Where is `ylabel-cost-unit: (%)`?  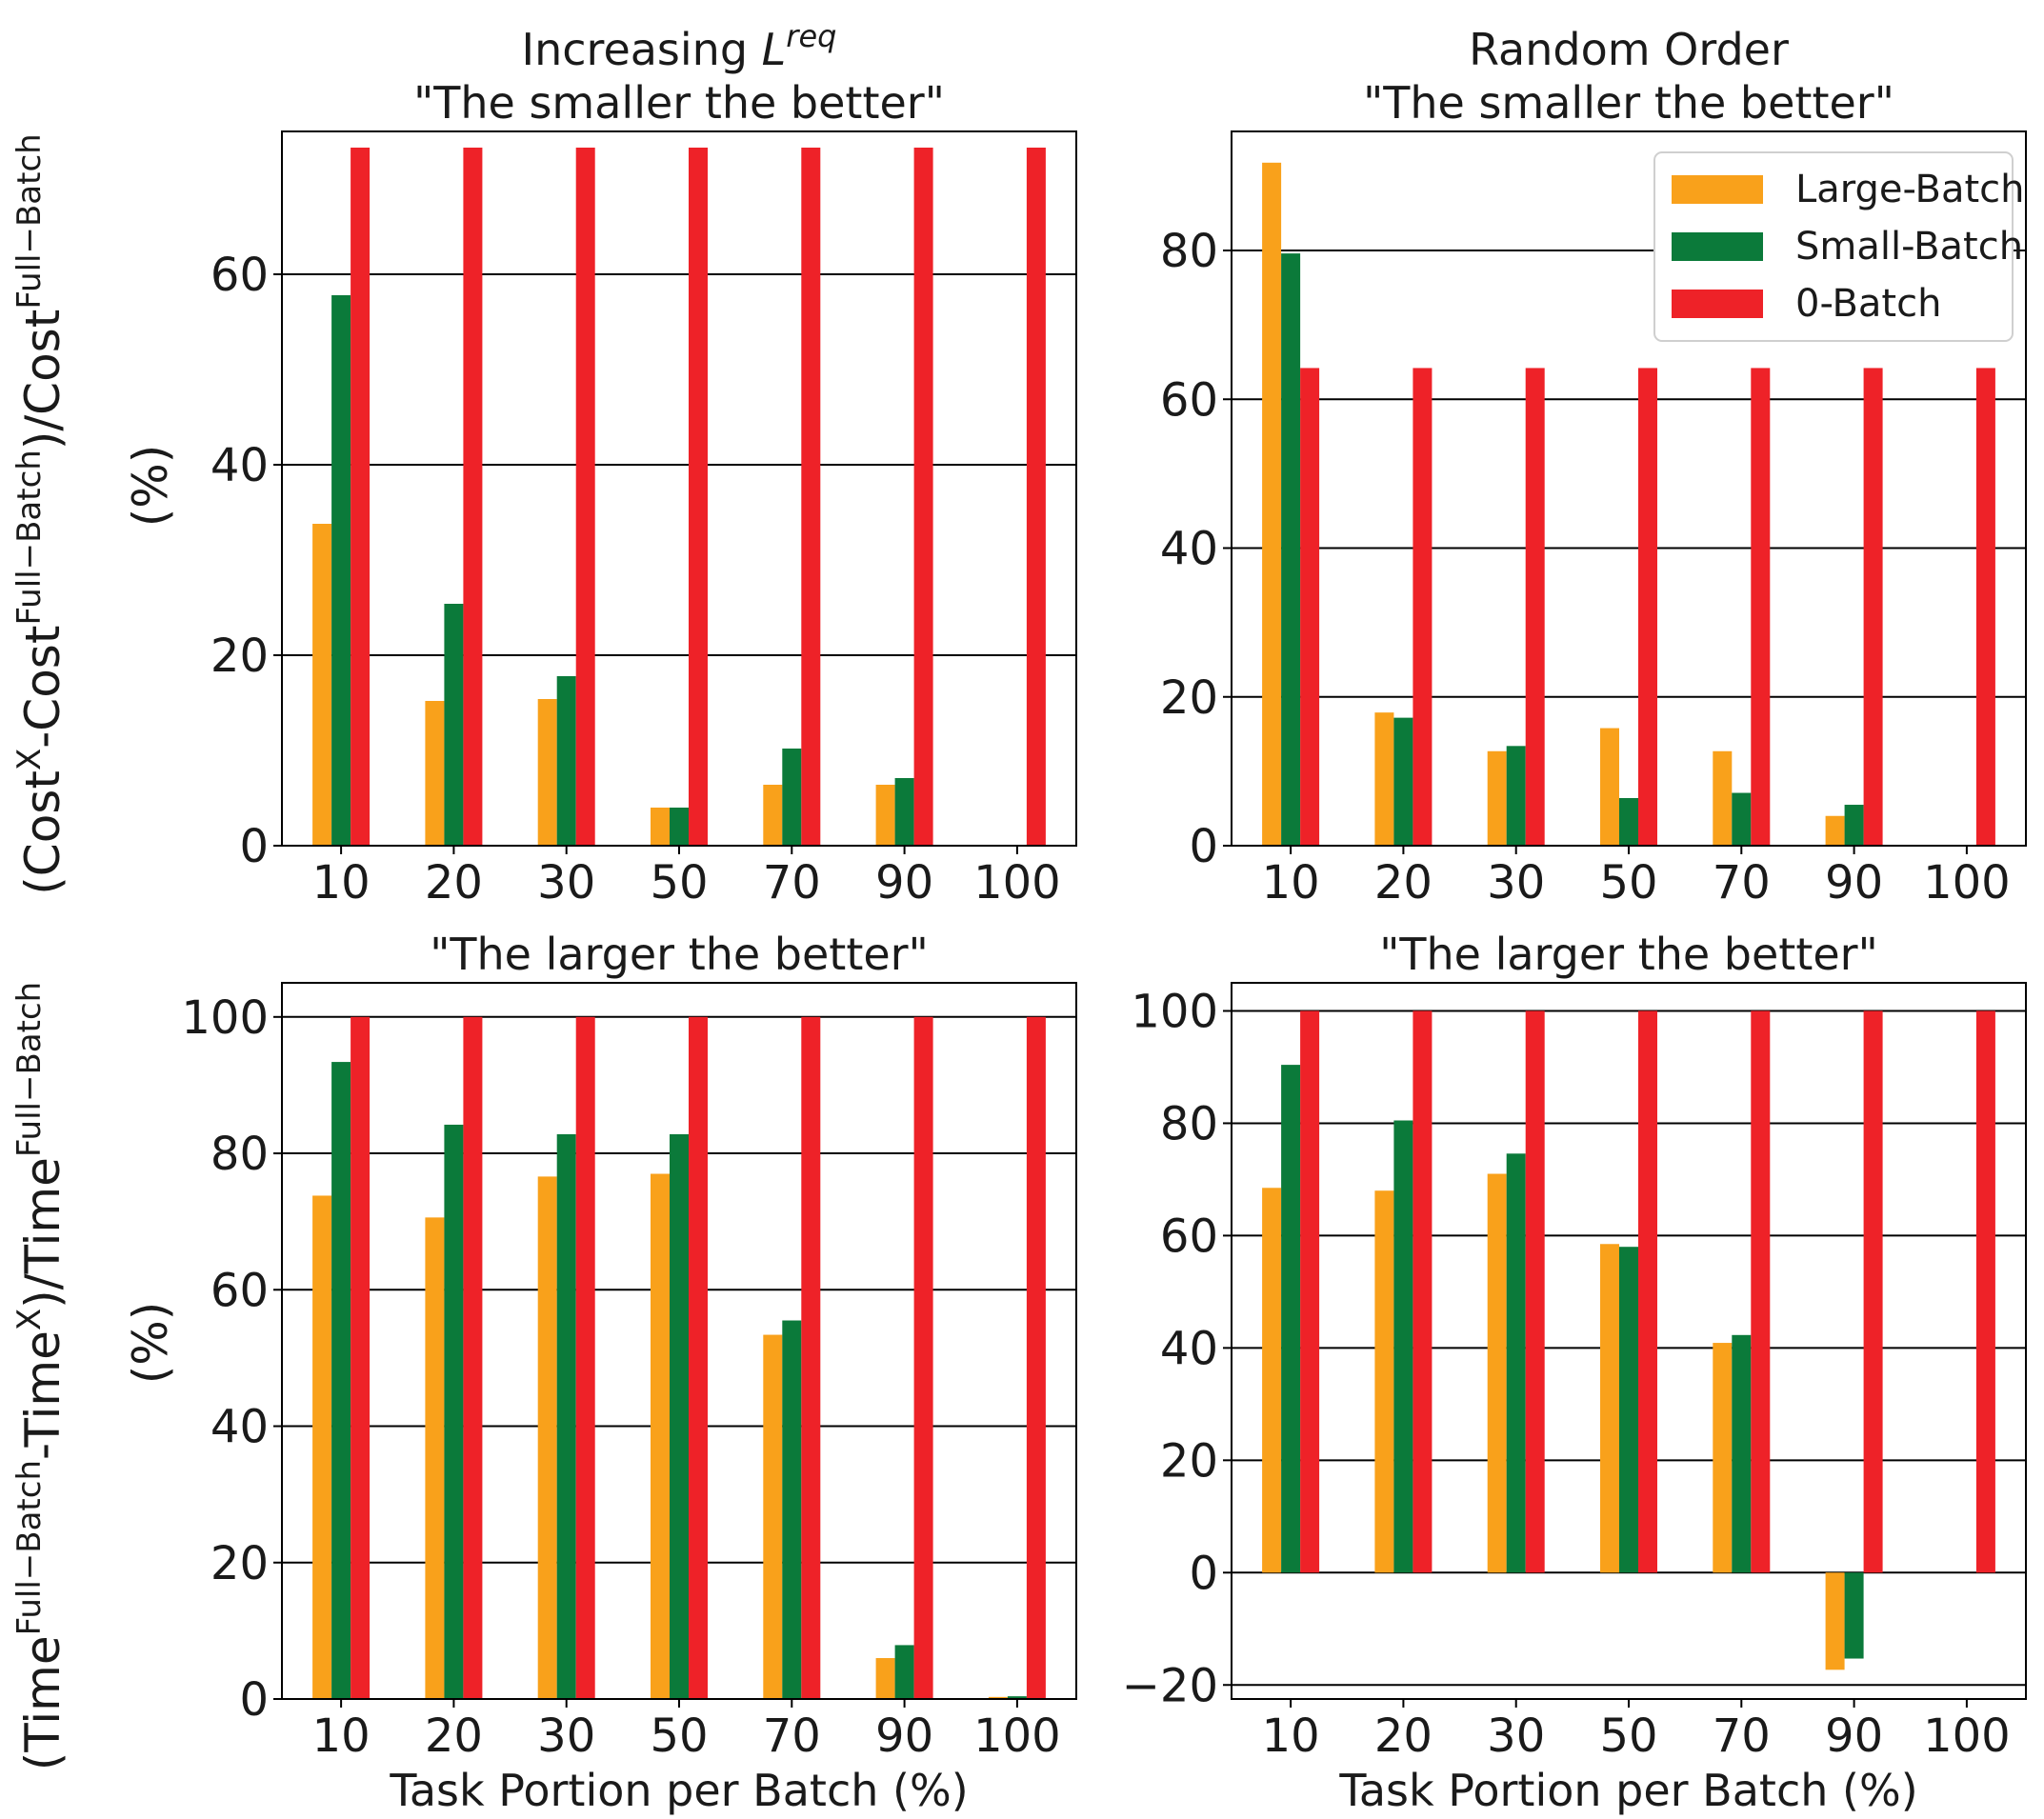
ylabel-cost-unit: (%) is located at coordinates (150, 486).